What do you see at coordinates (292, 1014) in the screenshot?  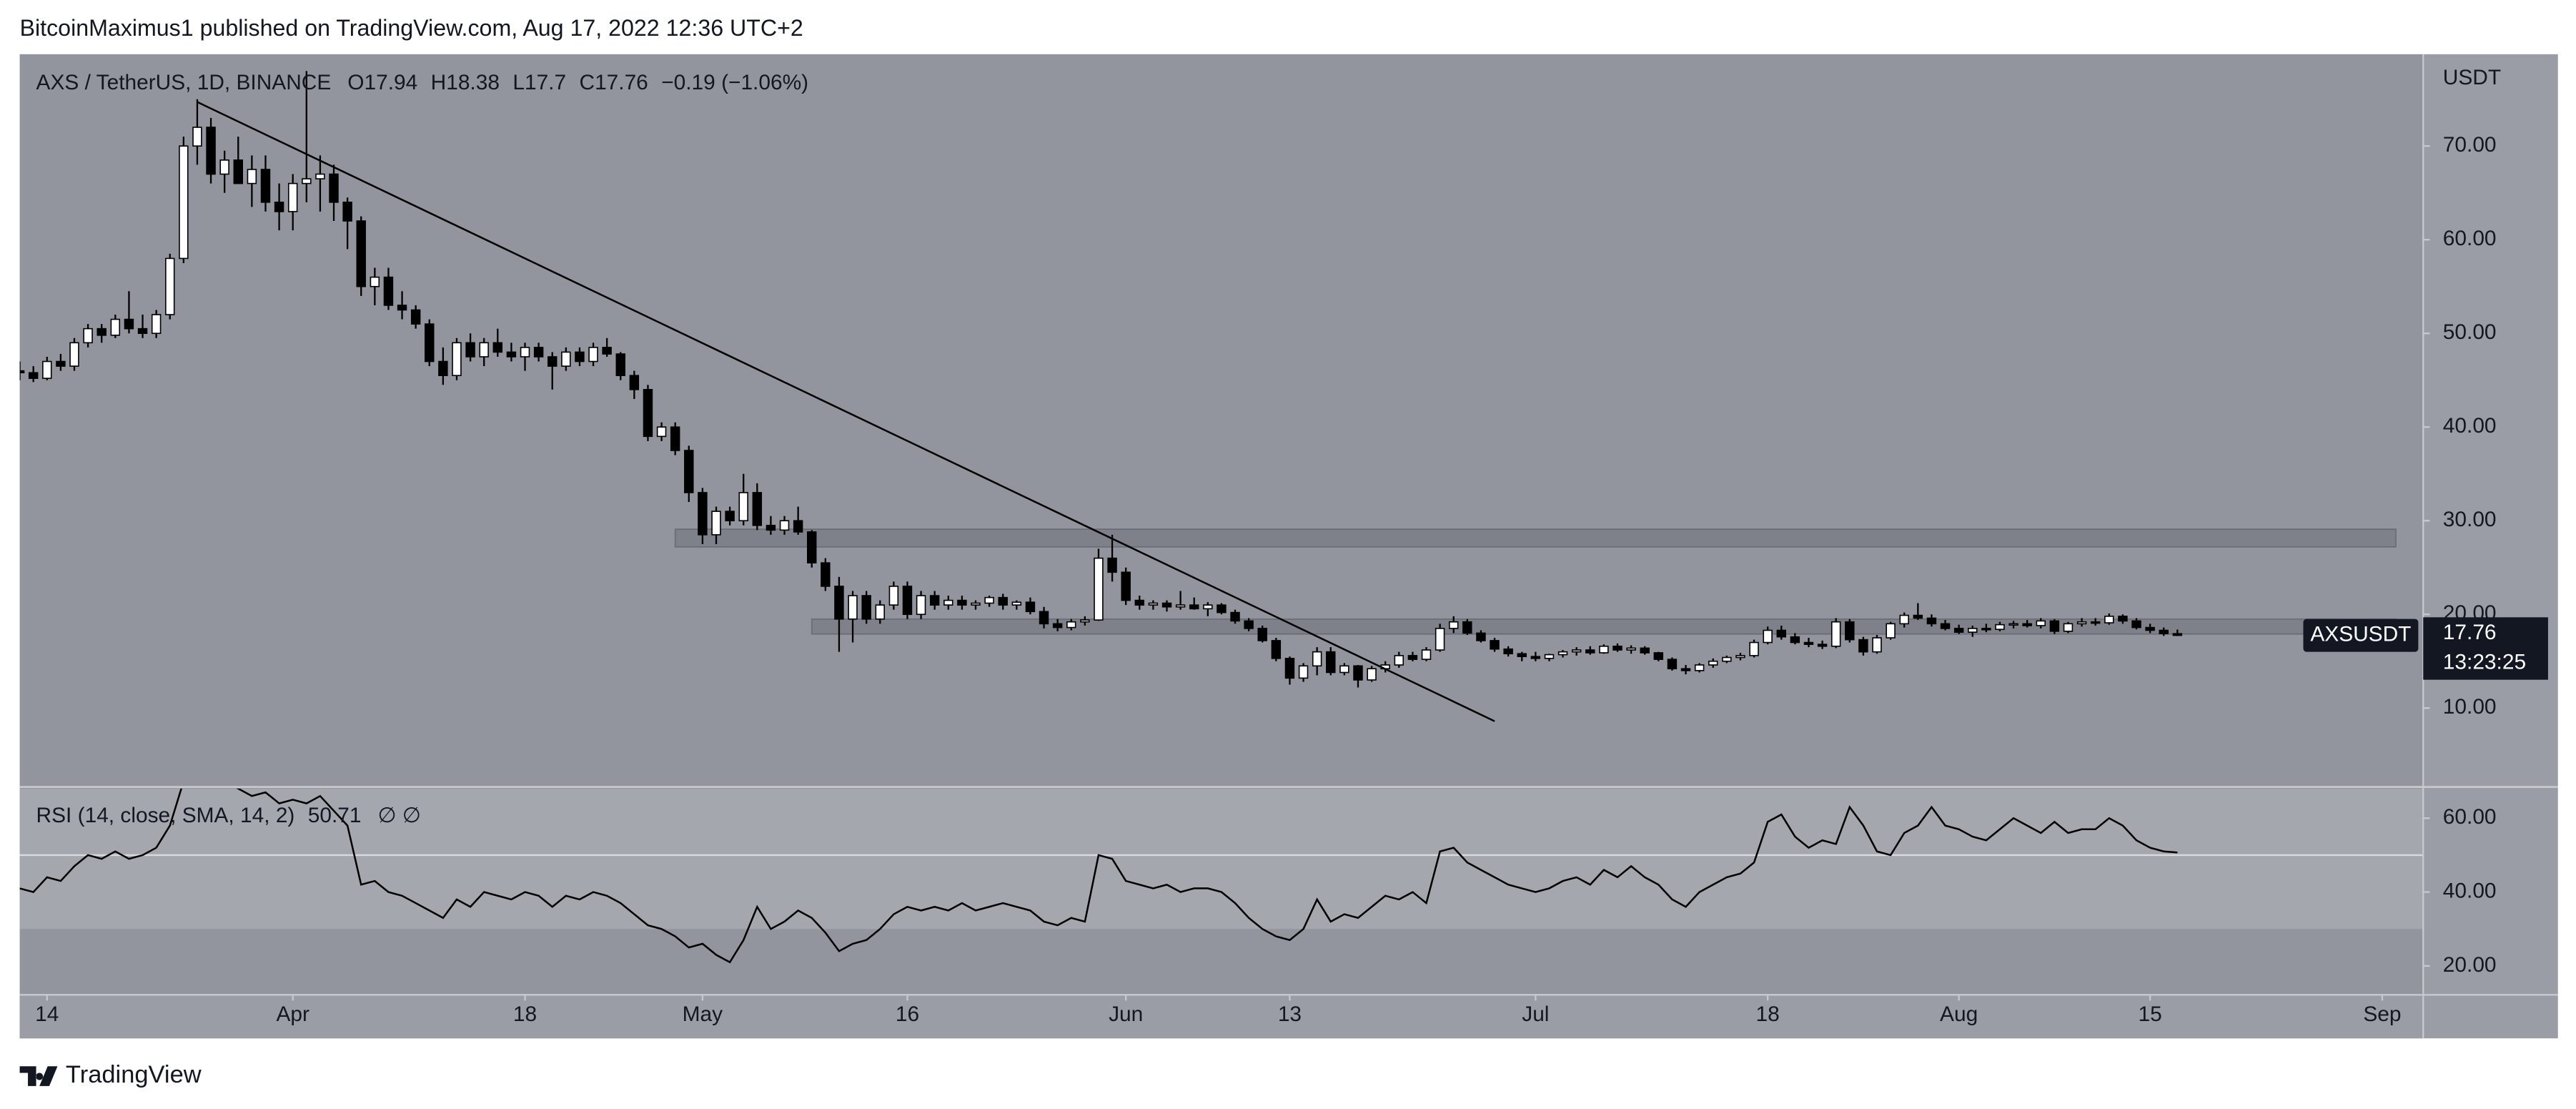 I see `x-tick-label: Apr` at bounding box center [292, 1014].